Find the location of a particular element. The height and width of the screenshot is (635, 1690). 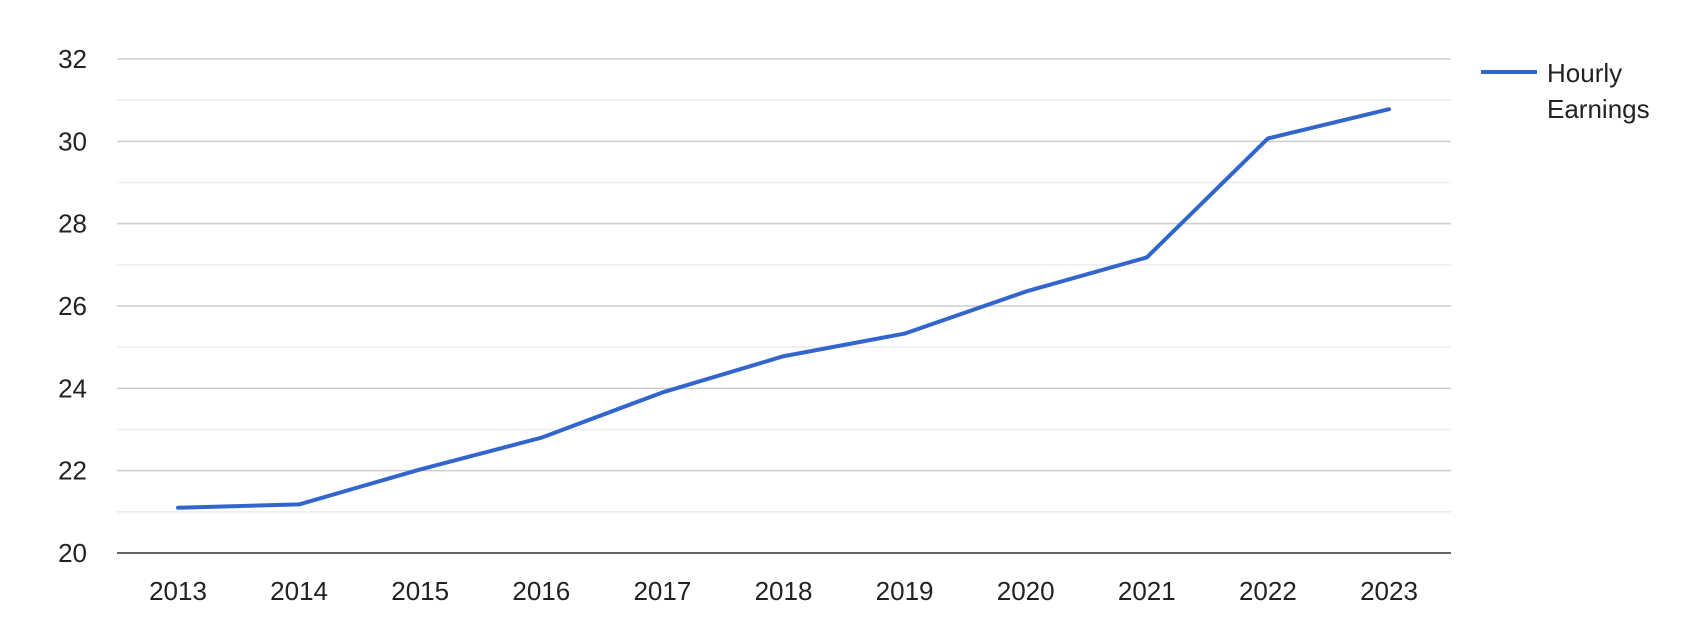

x-tick-label: 2021 is located at coordinates (1147, 591).